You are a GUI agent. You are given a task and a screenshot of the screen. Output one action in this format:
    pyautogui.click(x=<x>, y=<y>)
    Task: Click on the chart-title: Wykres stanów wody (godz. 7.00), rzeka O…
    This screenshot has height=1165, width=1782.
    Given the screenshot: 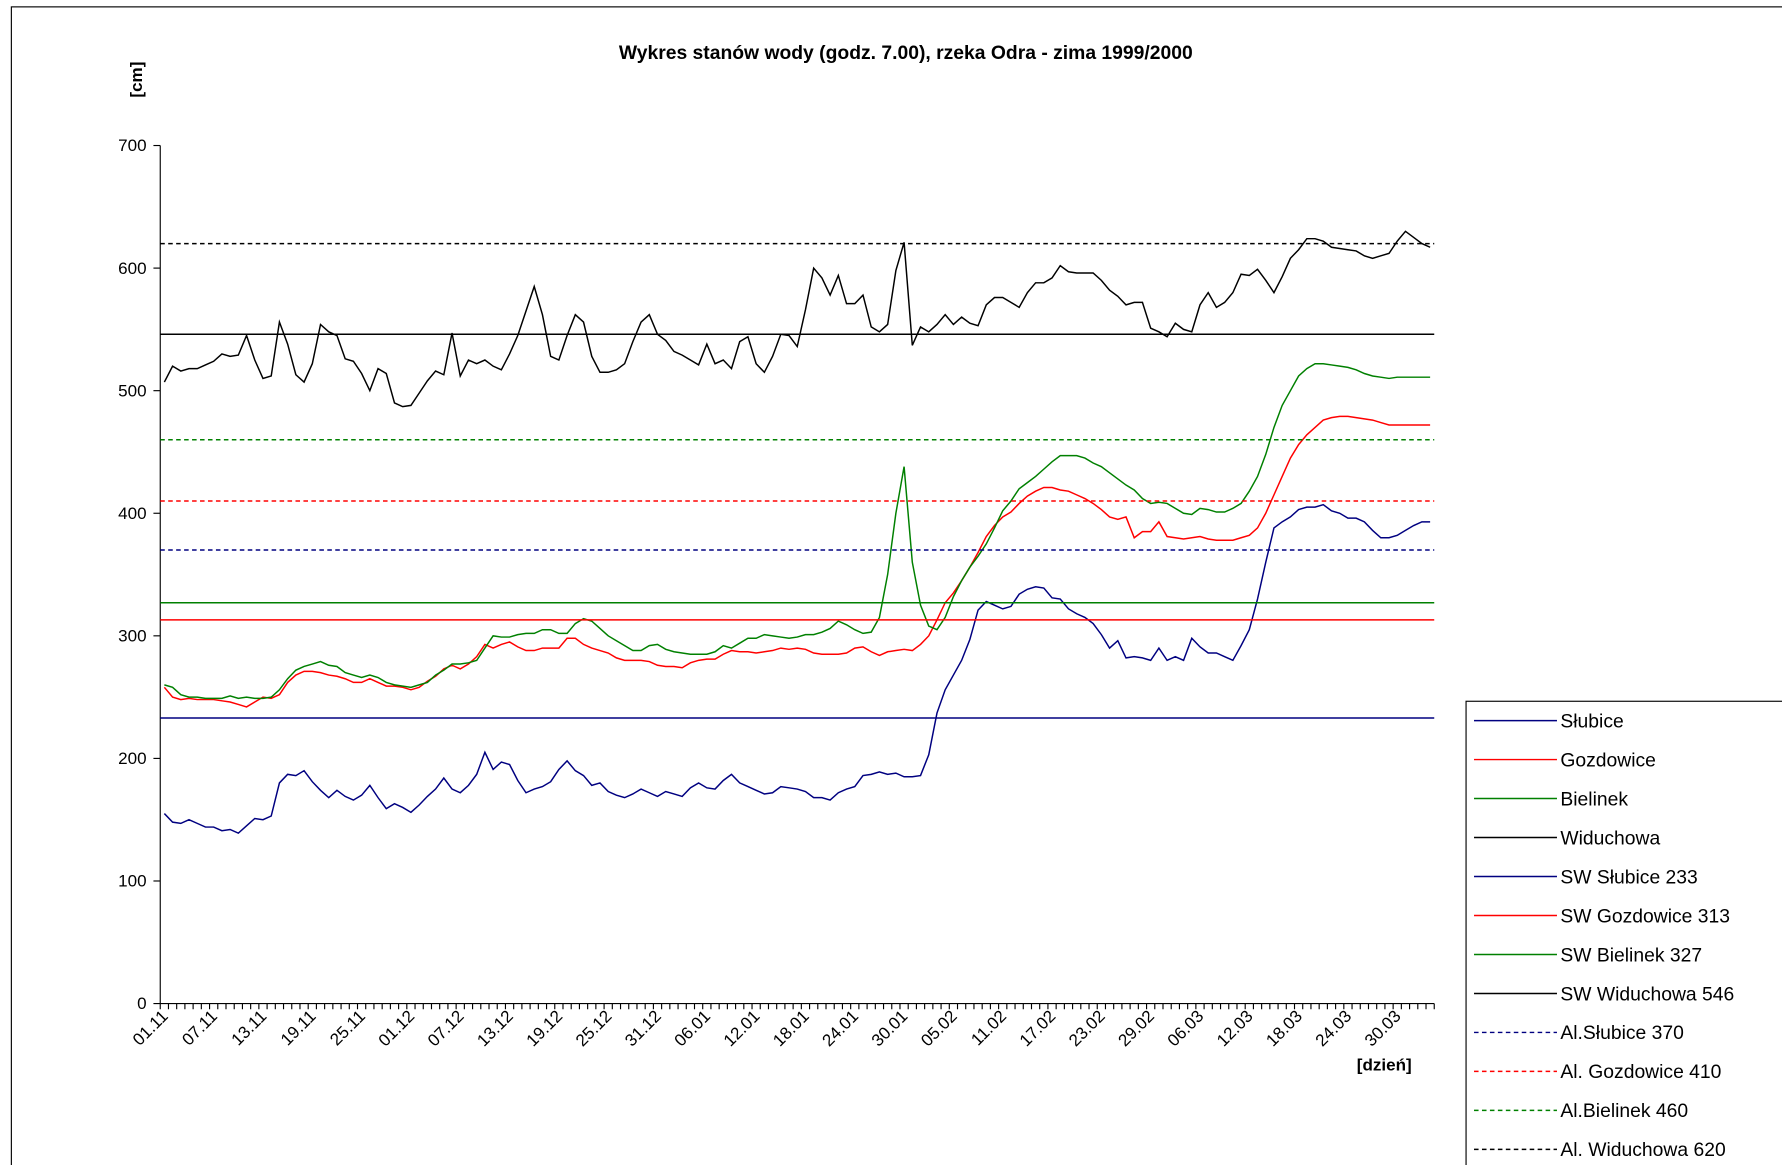 What is the action you would take?
    pyautogui.click(x=906, y=53)
    